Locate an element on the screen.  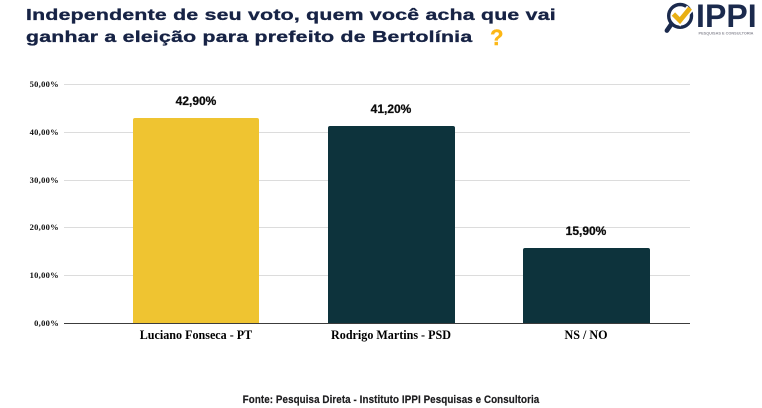
svg-text: PESQUISAS E CONSULTORIA is located at coordinates (726, 33).